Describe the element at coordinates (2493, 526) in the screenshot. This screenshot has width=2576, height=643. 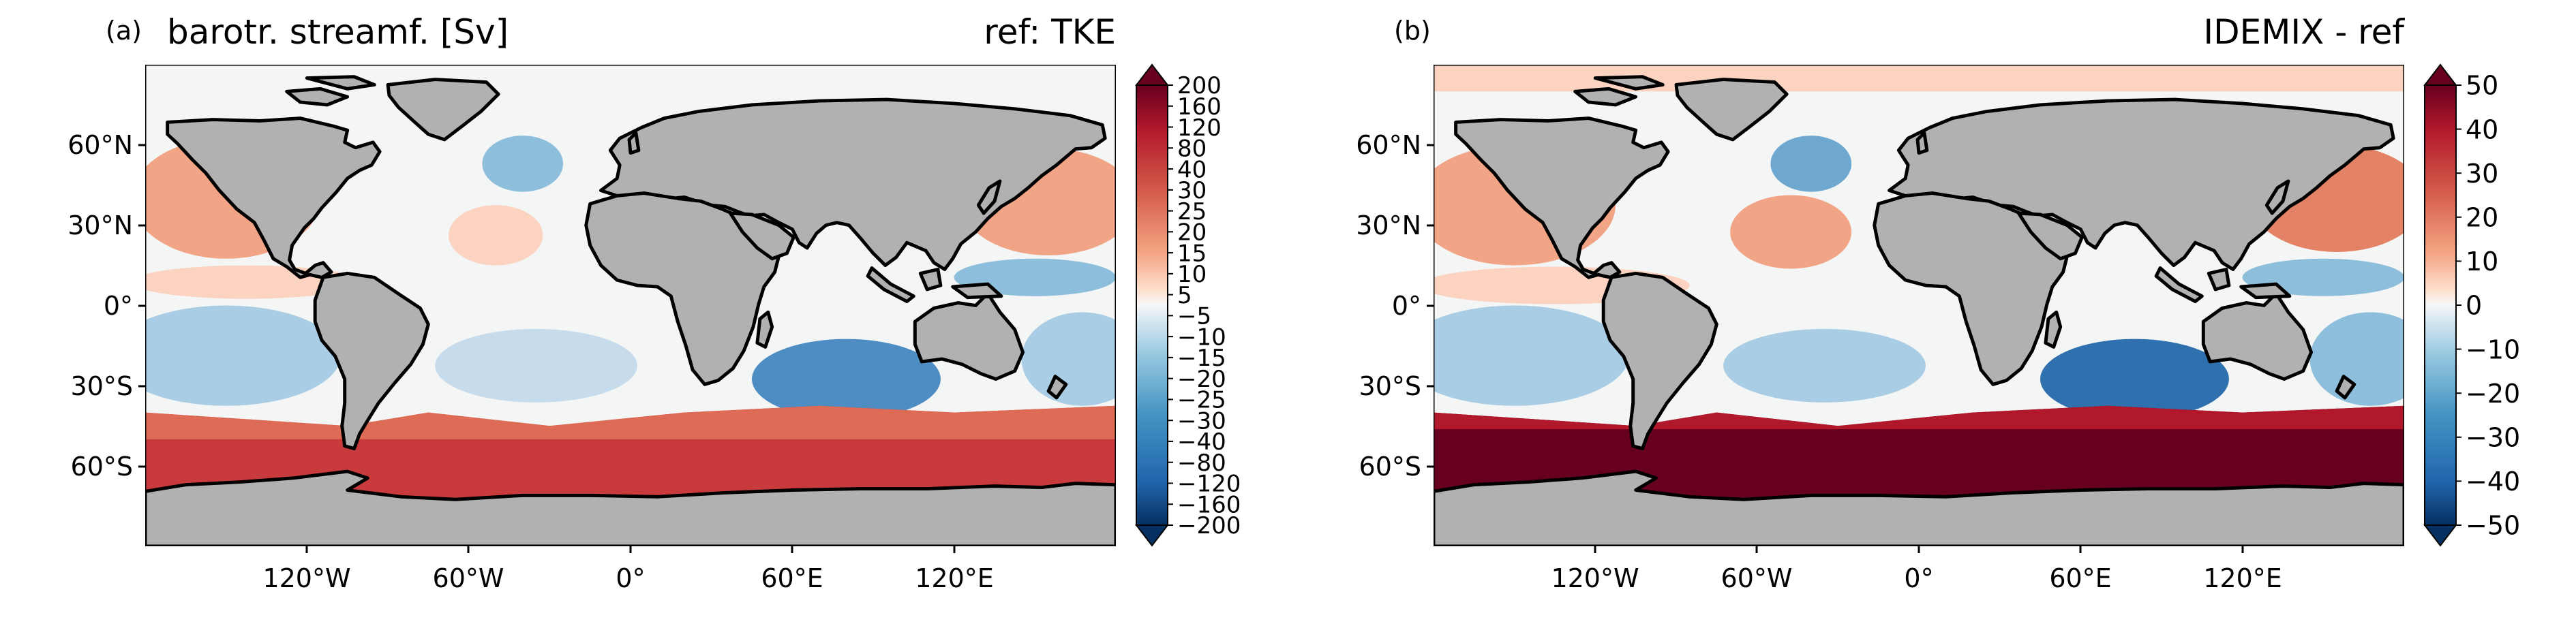
I see `colorbar-tick-label: −50` at that location.